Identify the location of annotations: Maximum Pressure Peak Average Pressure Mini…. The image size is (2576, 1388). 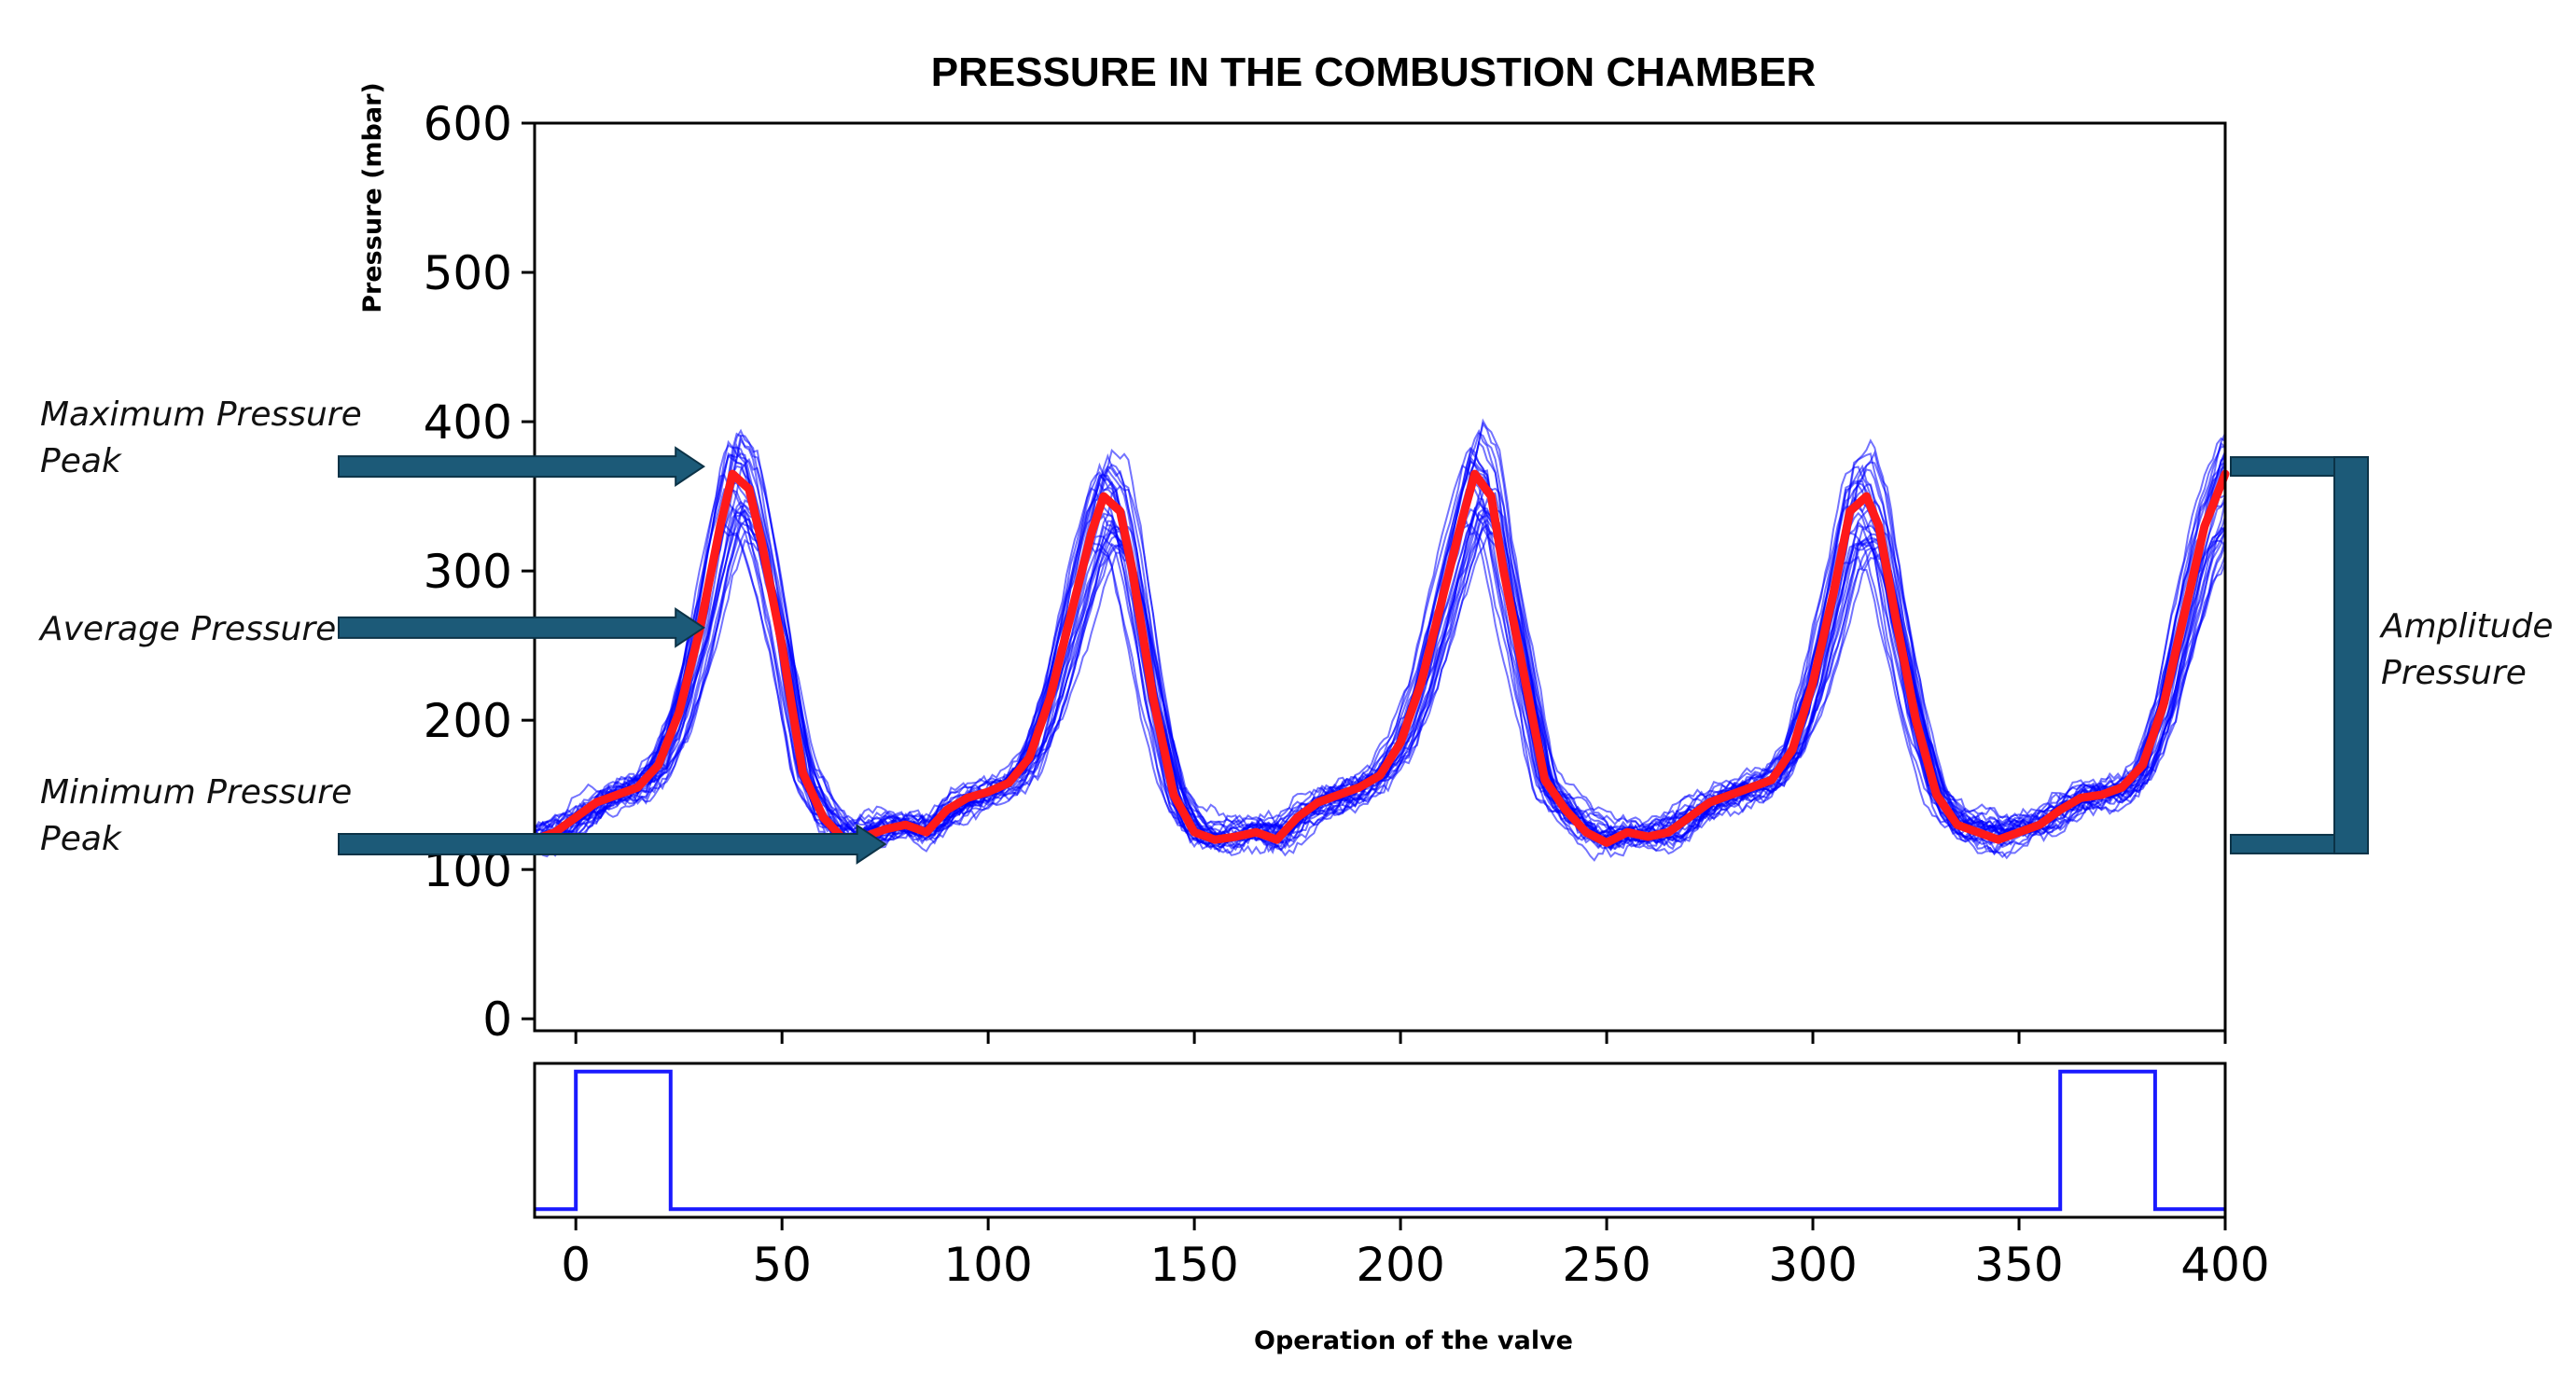
(462, 630).